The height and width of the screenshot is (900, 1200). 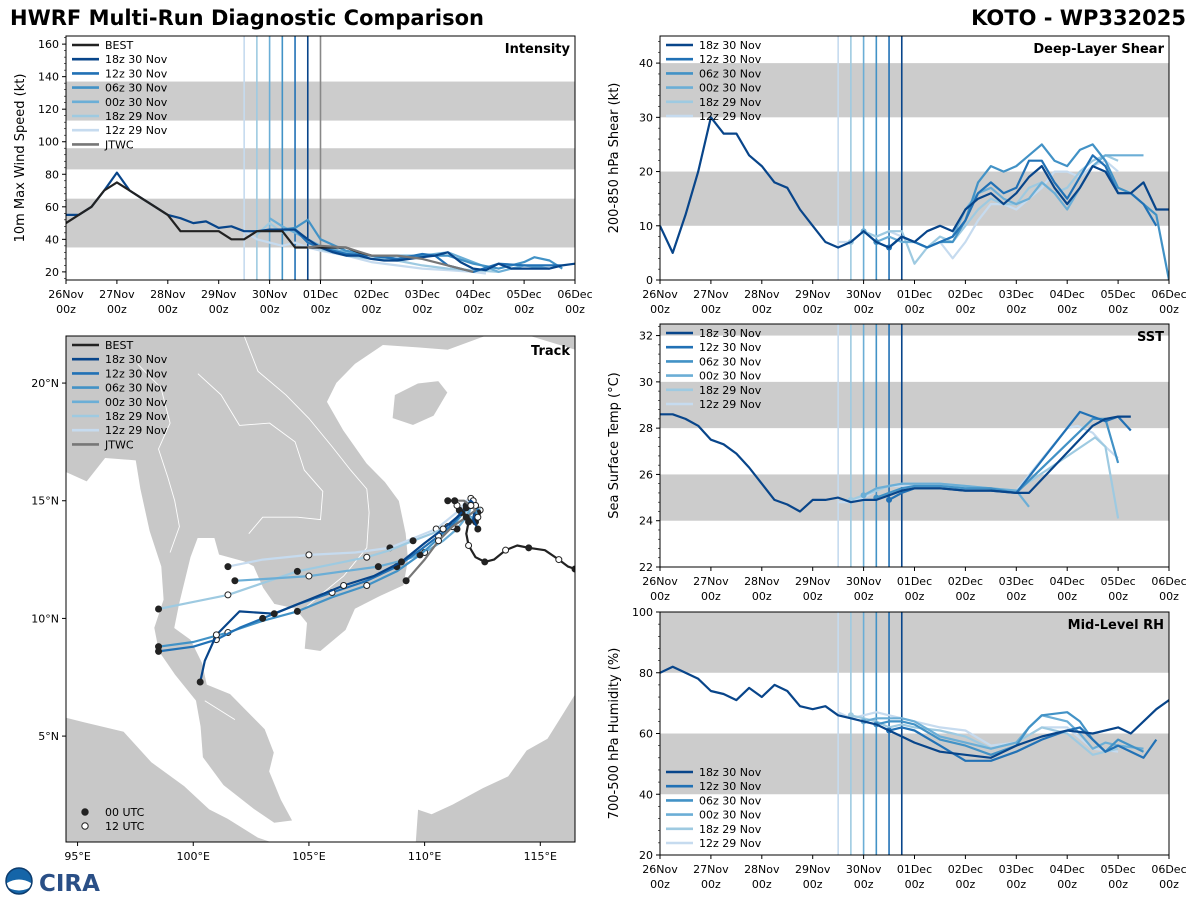 I want to click on shear-legend-label: 00z 30 Nov, so click(x=730, y=88).